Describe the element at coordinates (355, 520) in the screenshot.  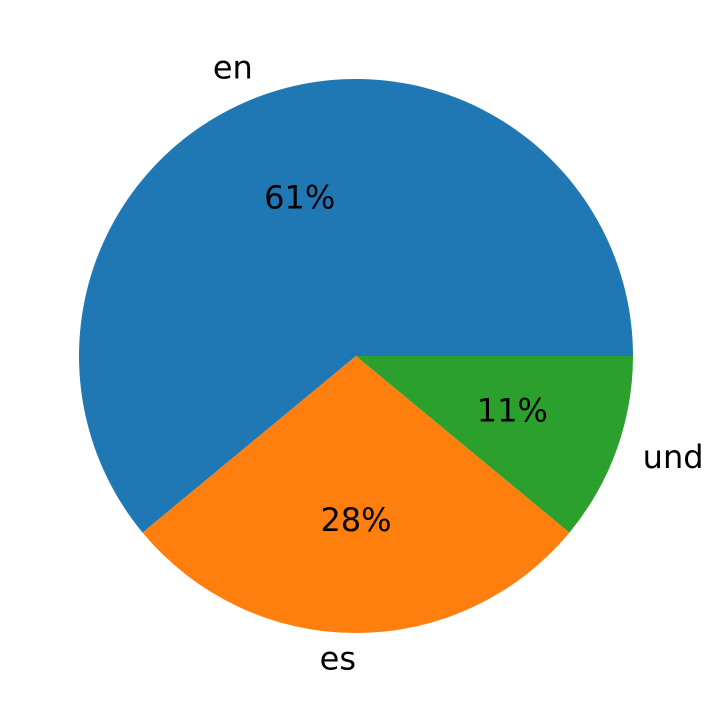
I see `pct-label: 28%` at that location.